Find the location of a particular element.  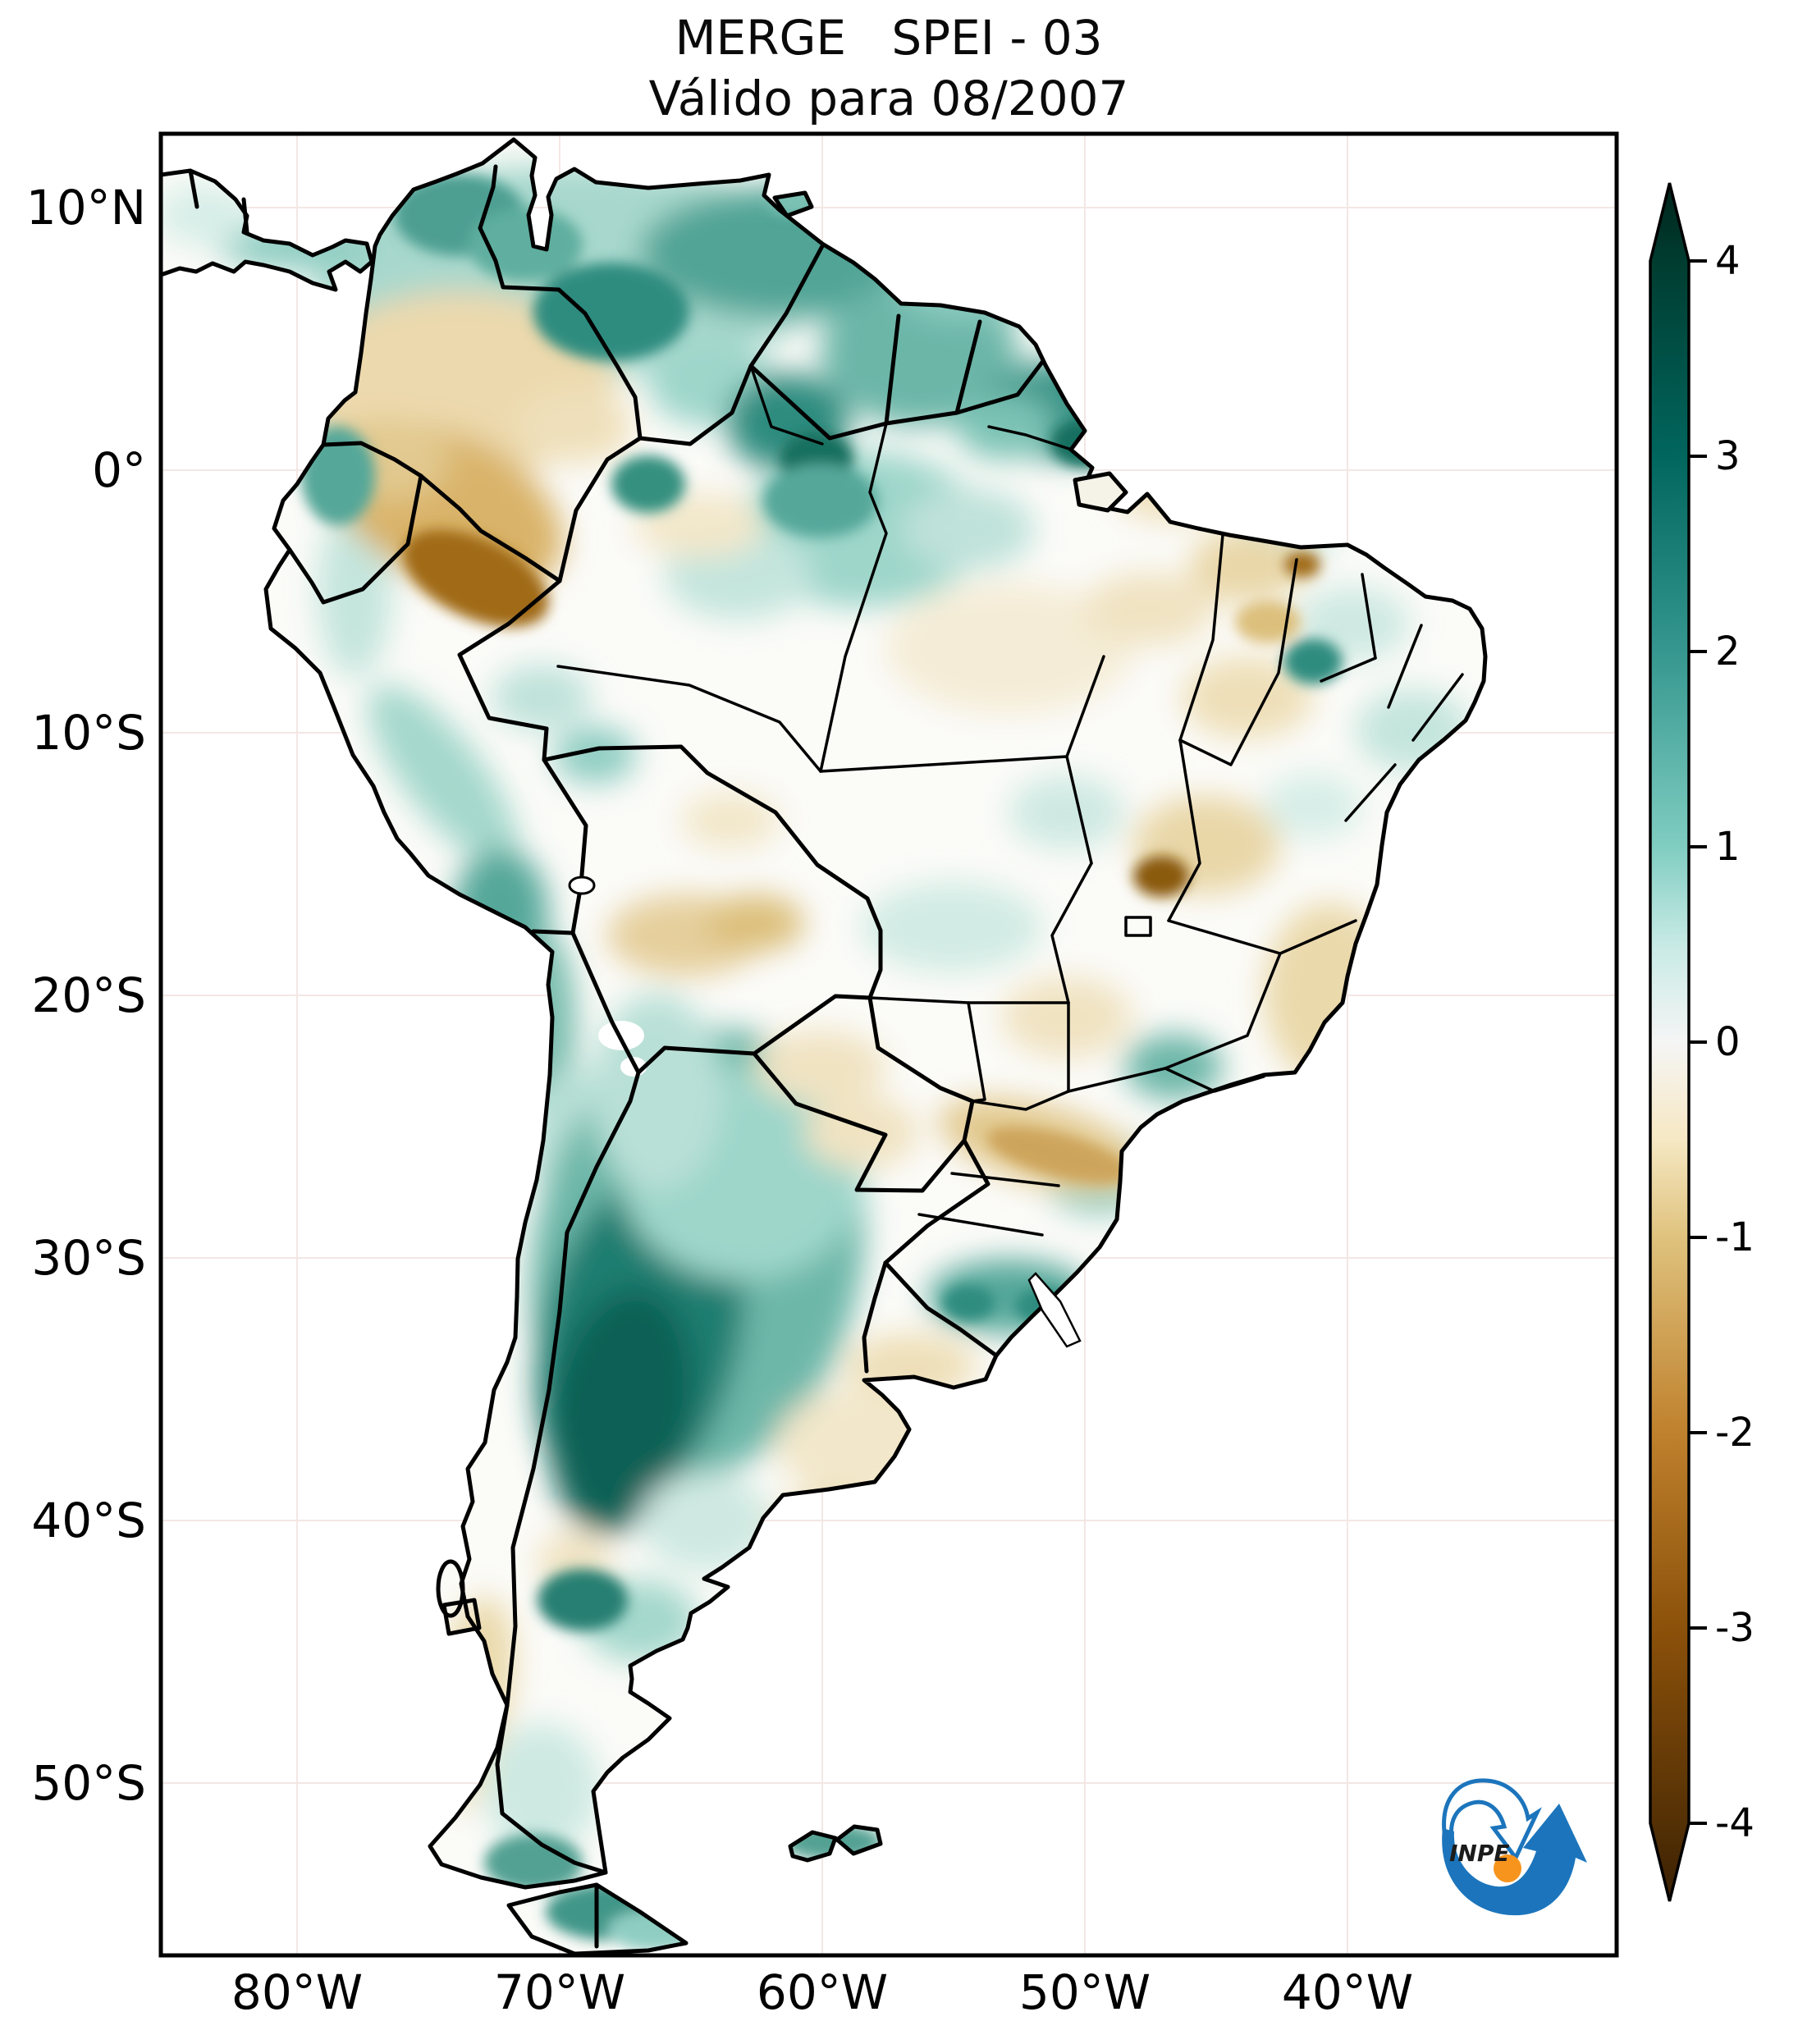

colorbar-gradient-bar is located at coordinates (1669, 1042).